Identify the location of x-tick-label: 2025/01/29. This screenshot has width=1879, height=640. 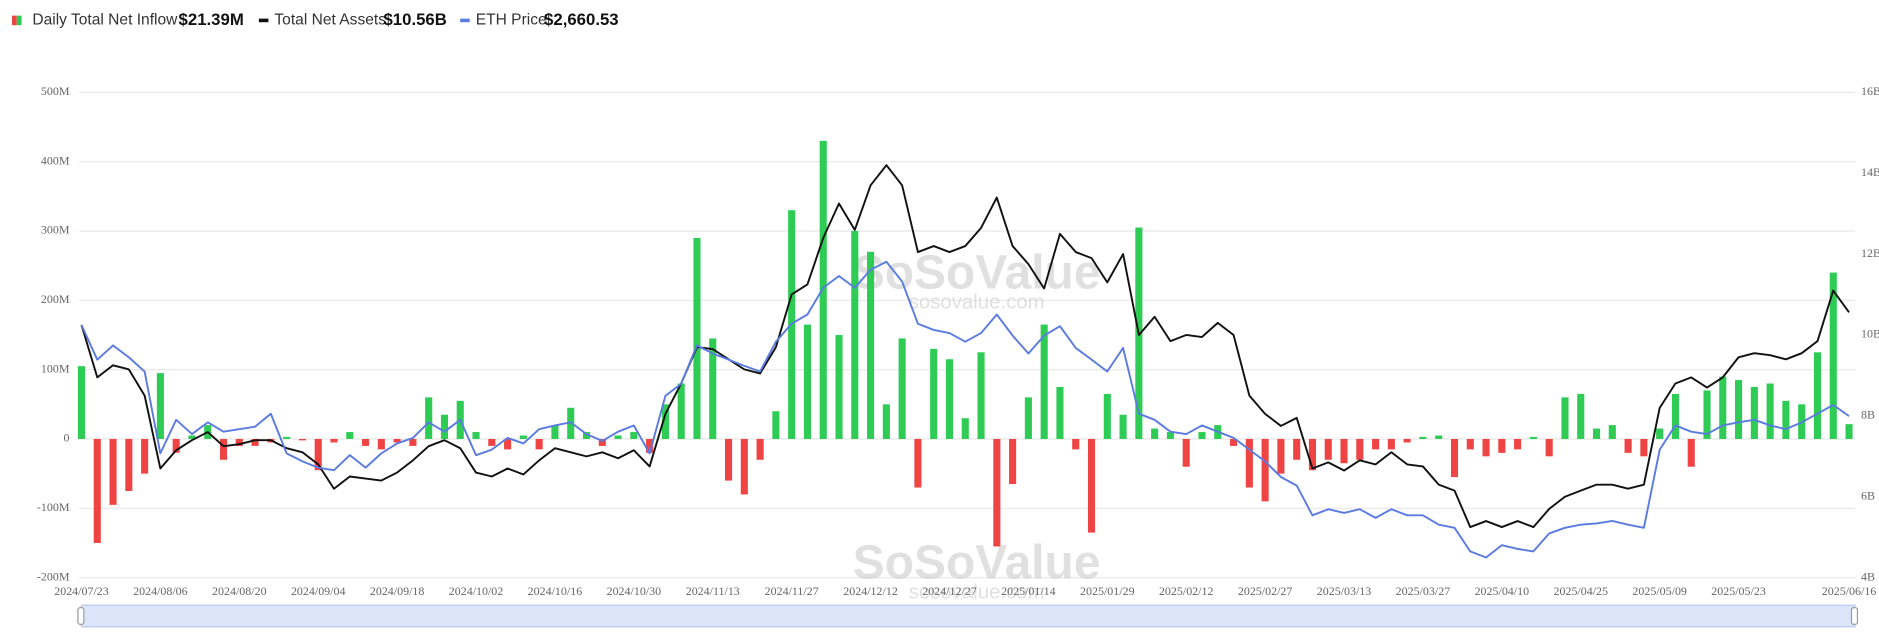
(1107, 591).